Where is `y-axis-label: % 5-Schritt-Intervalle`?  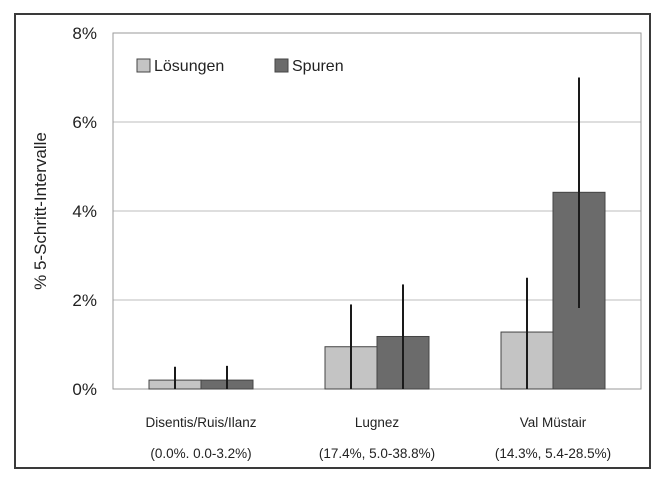 y-axis-label: % 5-Schritt-Intervalle is located at coordinates (40, 211).